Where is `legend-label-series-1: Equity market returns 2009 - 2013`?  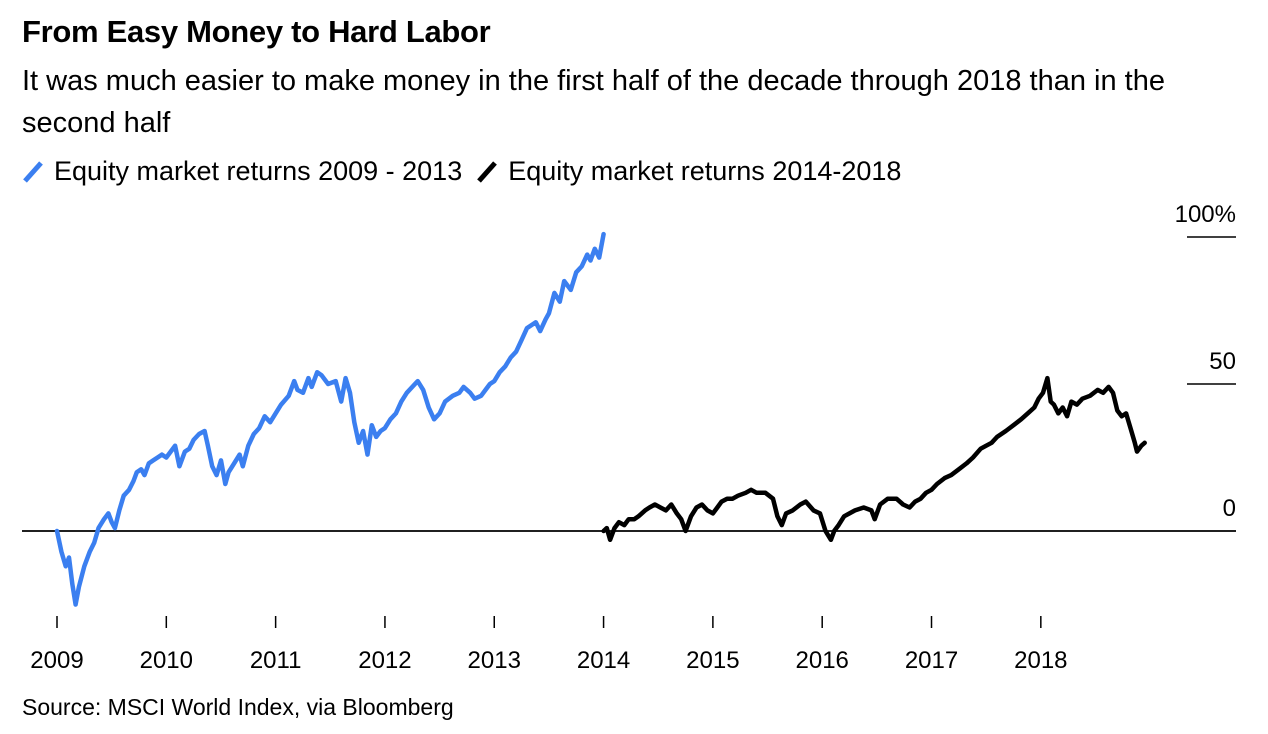
legend-label-series-1: Equity market returns 2009 - 2013 is located at coordinates (258, 171).